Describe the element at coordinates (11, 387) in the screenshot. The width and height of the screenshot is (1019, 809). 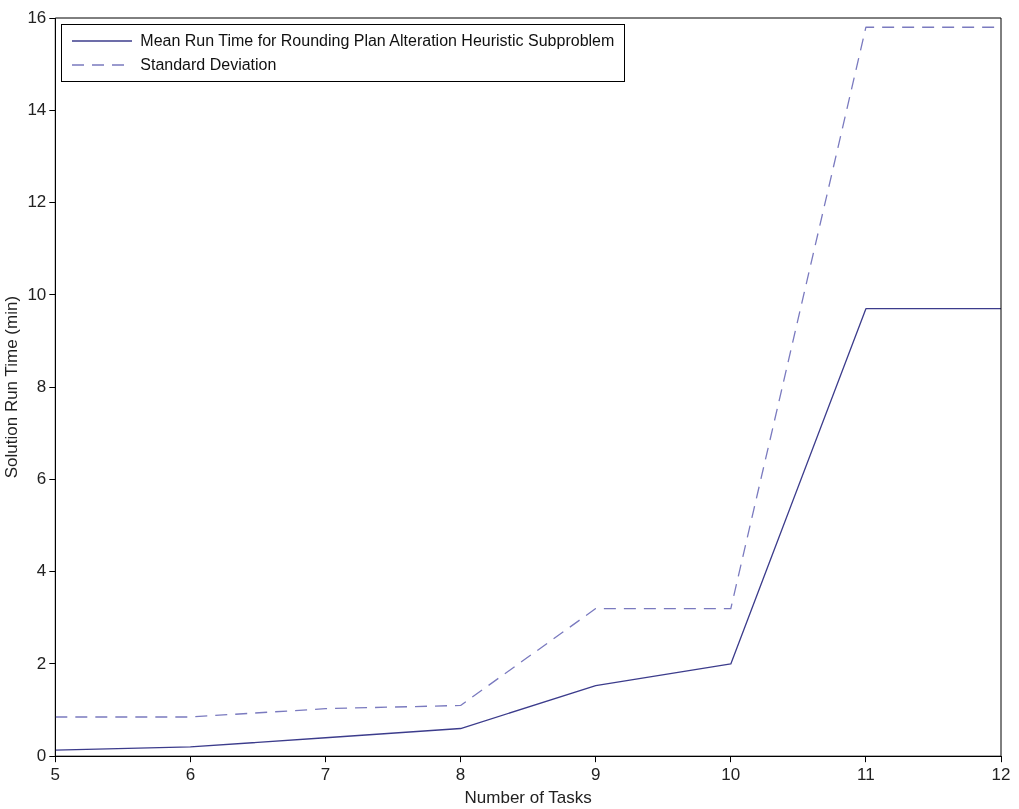
I see `y-axis-title: Solution Run Time (min)` at that location.